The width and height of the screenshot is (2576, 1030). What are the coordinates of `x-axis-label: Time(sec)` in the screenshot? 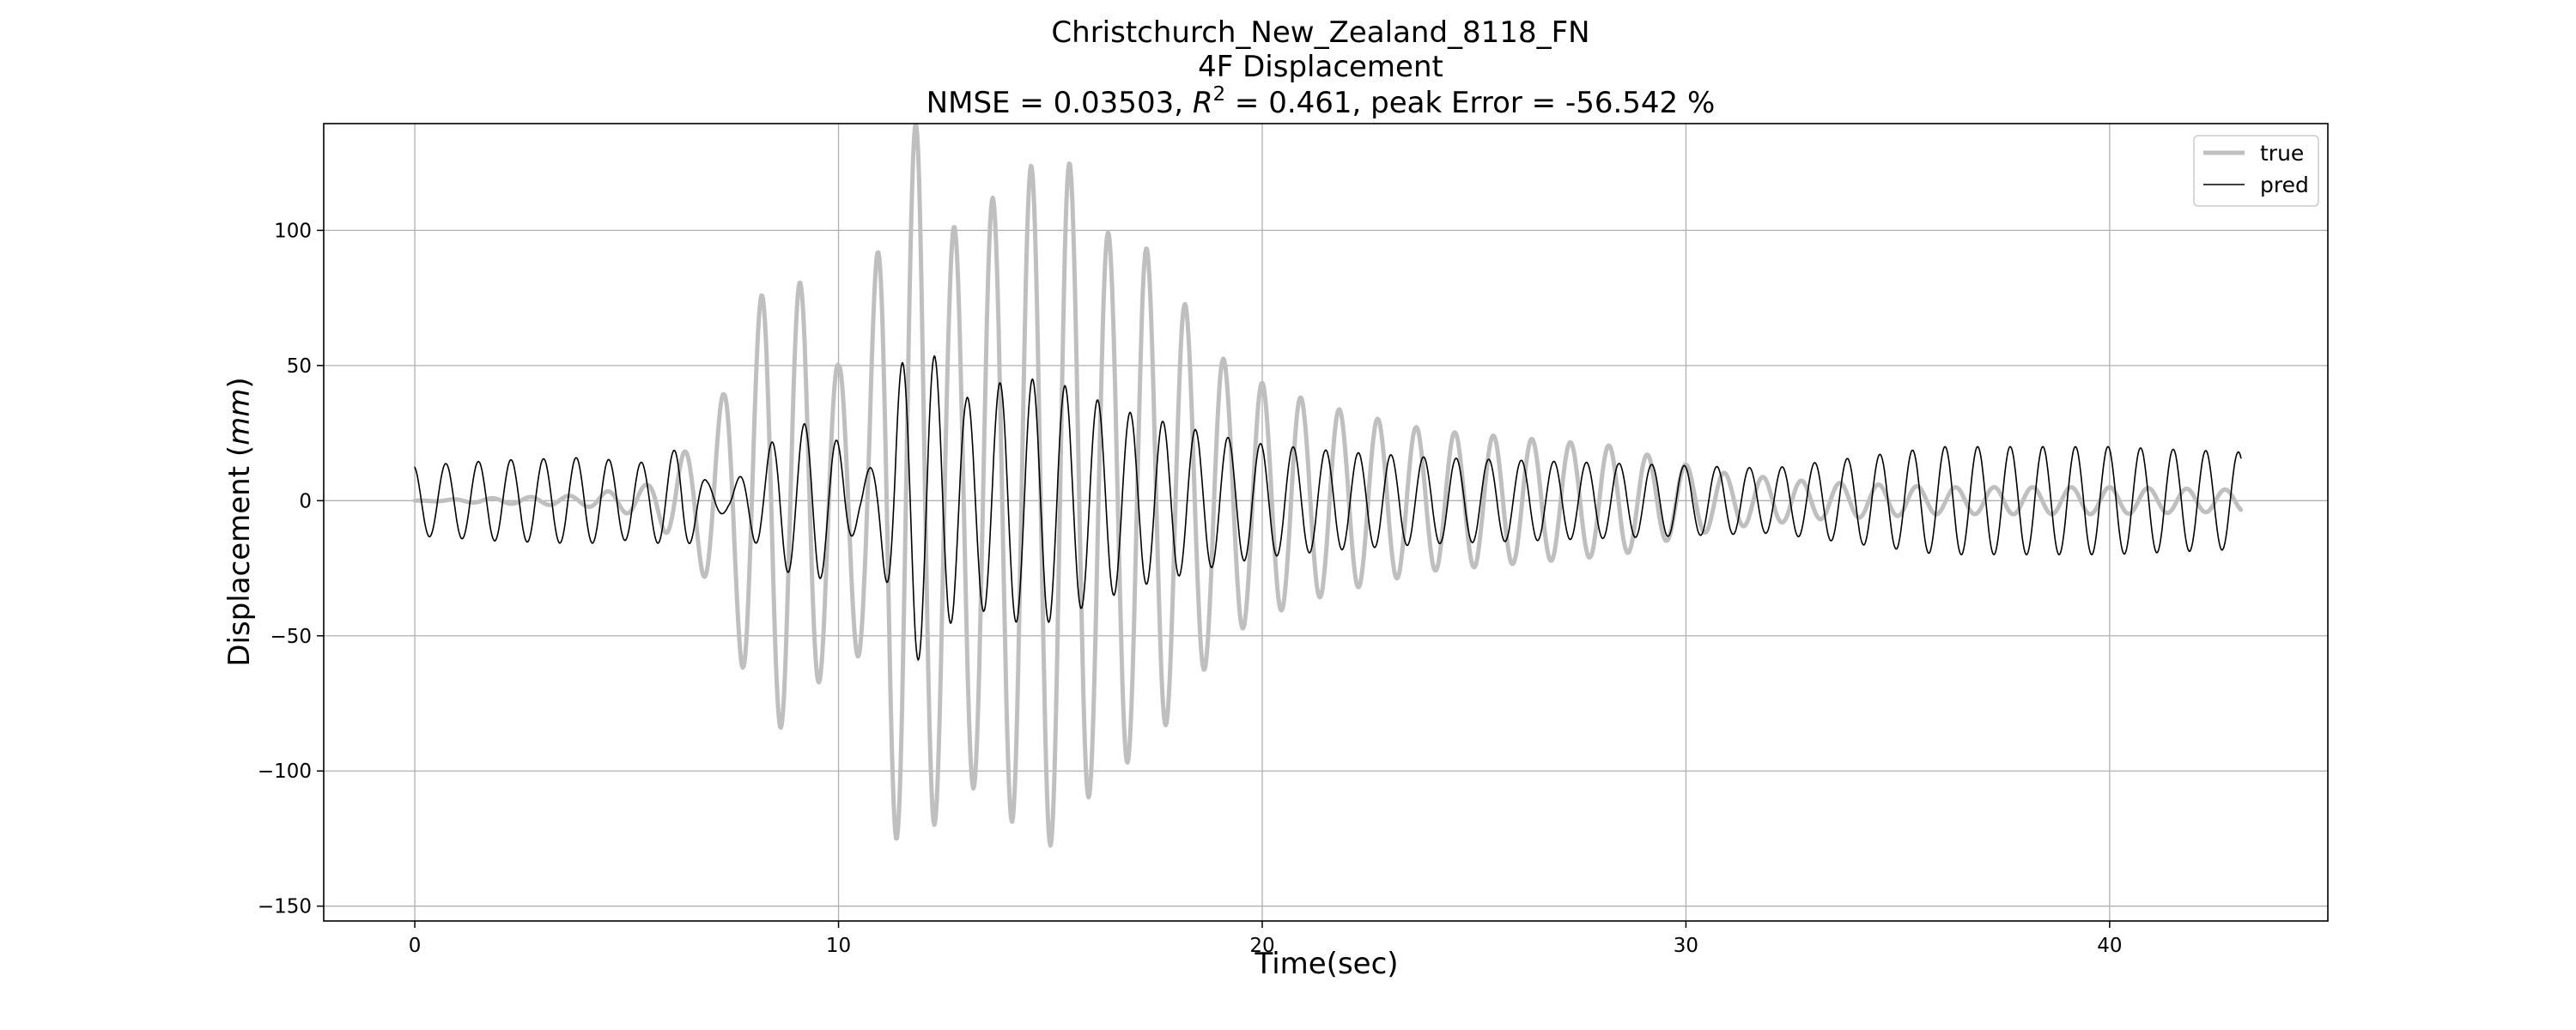 It's located at (1326, 964).